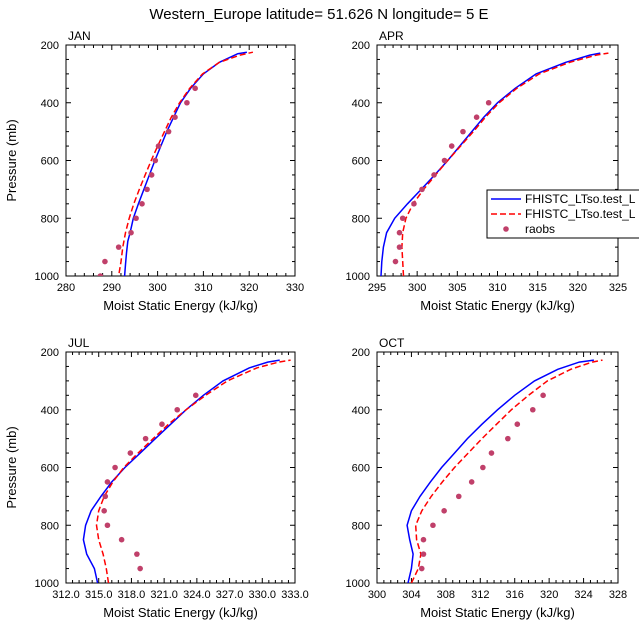 The image size is (639, 639). What do you see at coordinates (164, 595) in the screenshot?
I see `x-tick-label: 321.0` at bounding box center [164, 595].